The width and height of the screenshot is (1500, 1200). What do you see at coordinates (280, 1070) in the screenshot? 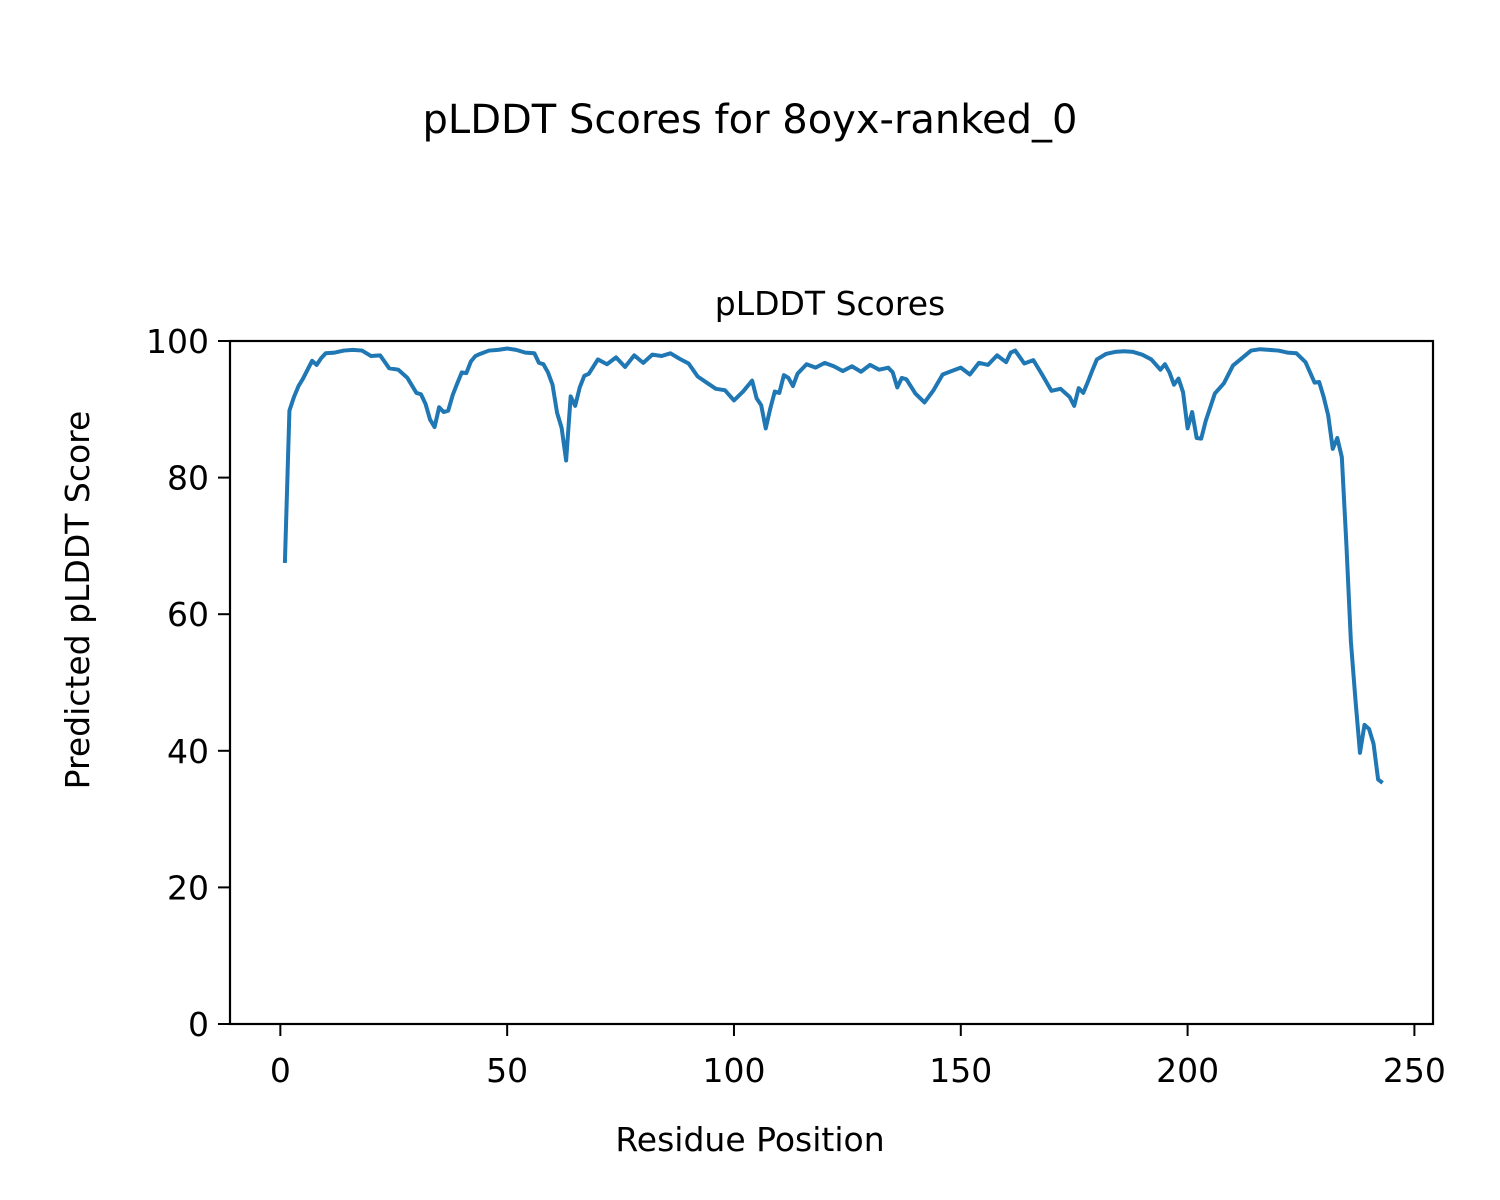
I see `x-tick-label-0: 0` at bounding box center [280, 1070].